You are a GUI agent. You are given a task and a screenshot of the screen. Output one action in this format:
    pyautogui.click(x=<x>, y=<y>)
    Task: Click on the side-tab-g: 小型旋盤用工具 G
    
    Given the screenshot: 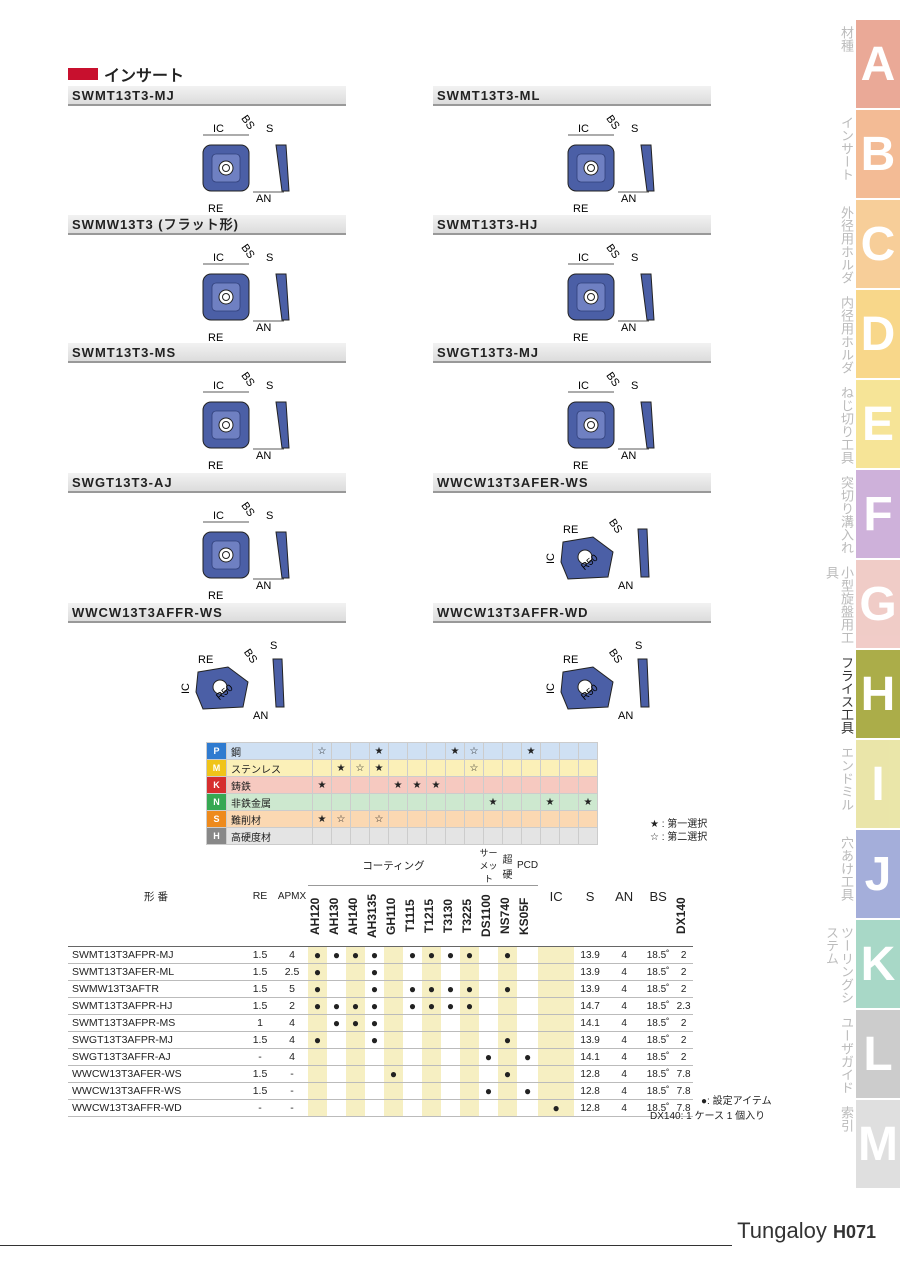 What is the action you would take?
    pyautogui.click(x=861, y=604)
    